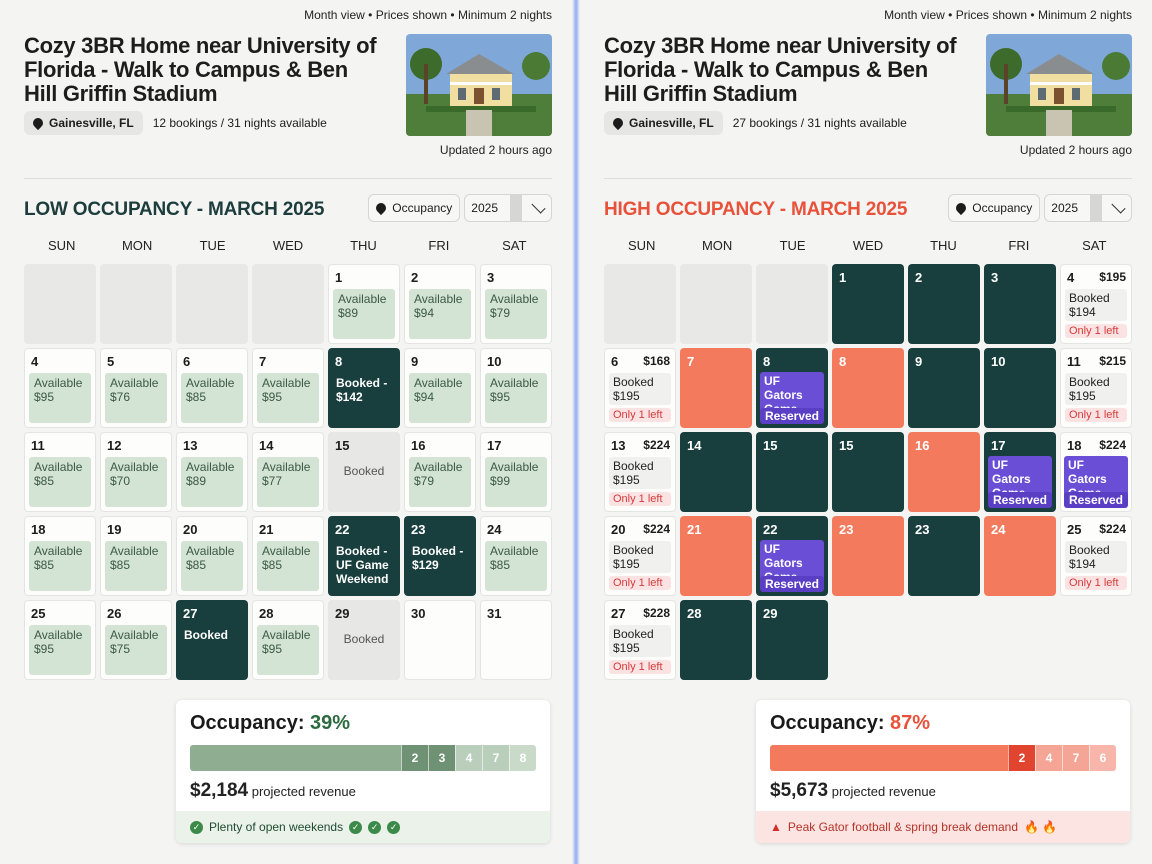  I want to click on day-number: 9, so click(919, 361).